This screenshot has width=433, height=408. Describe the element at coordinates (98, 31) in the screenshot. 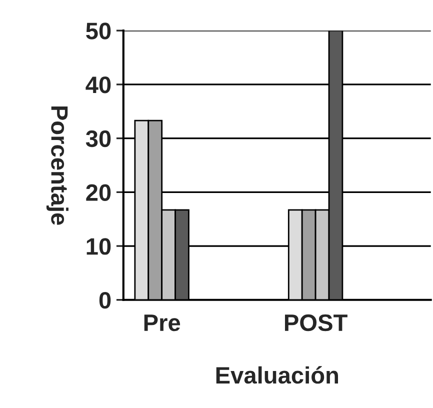

I see `y-tick-label: 50` at that location.